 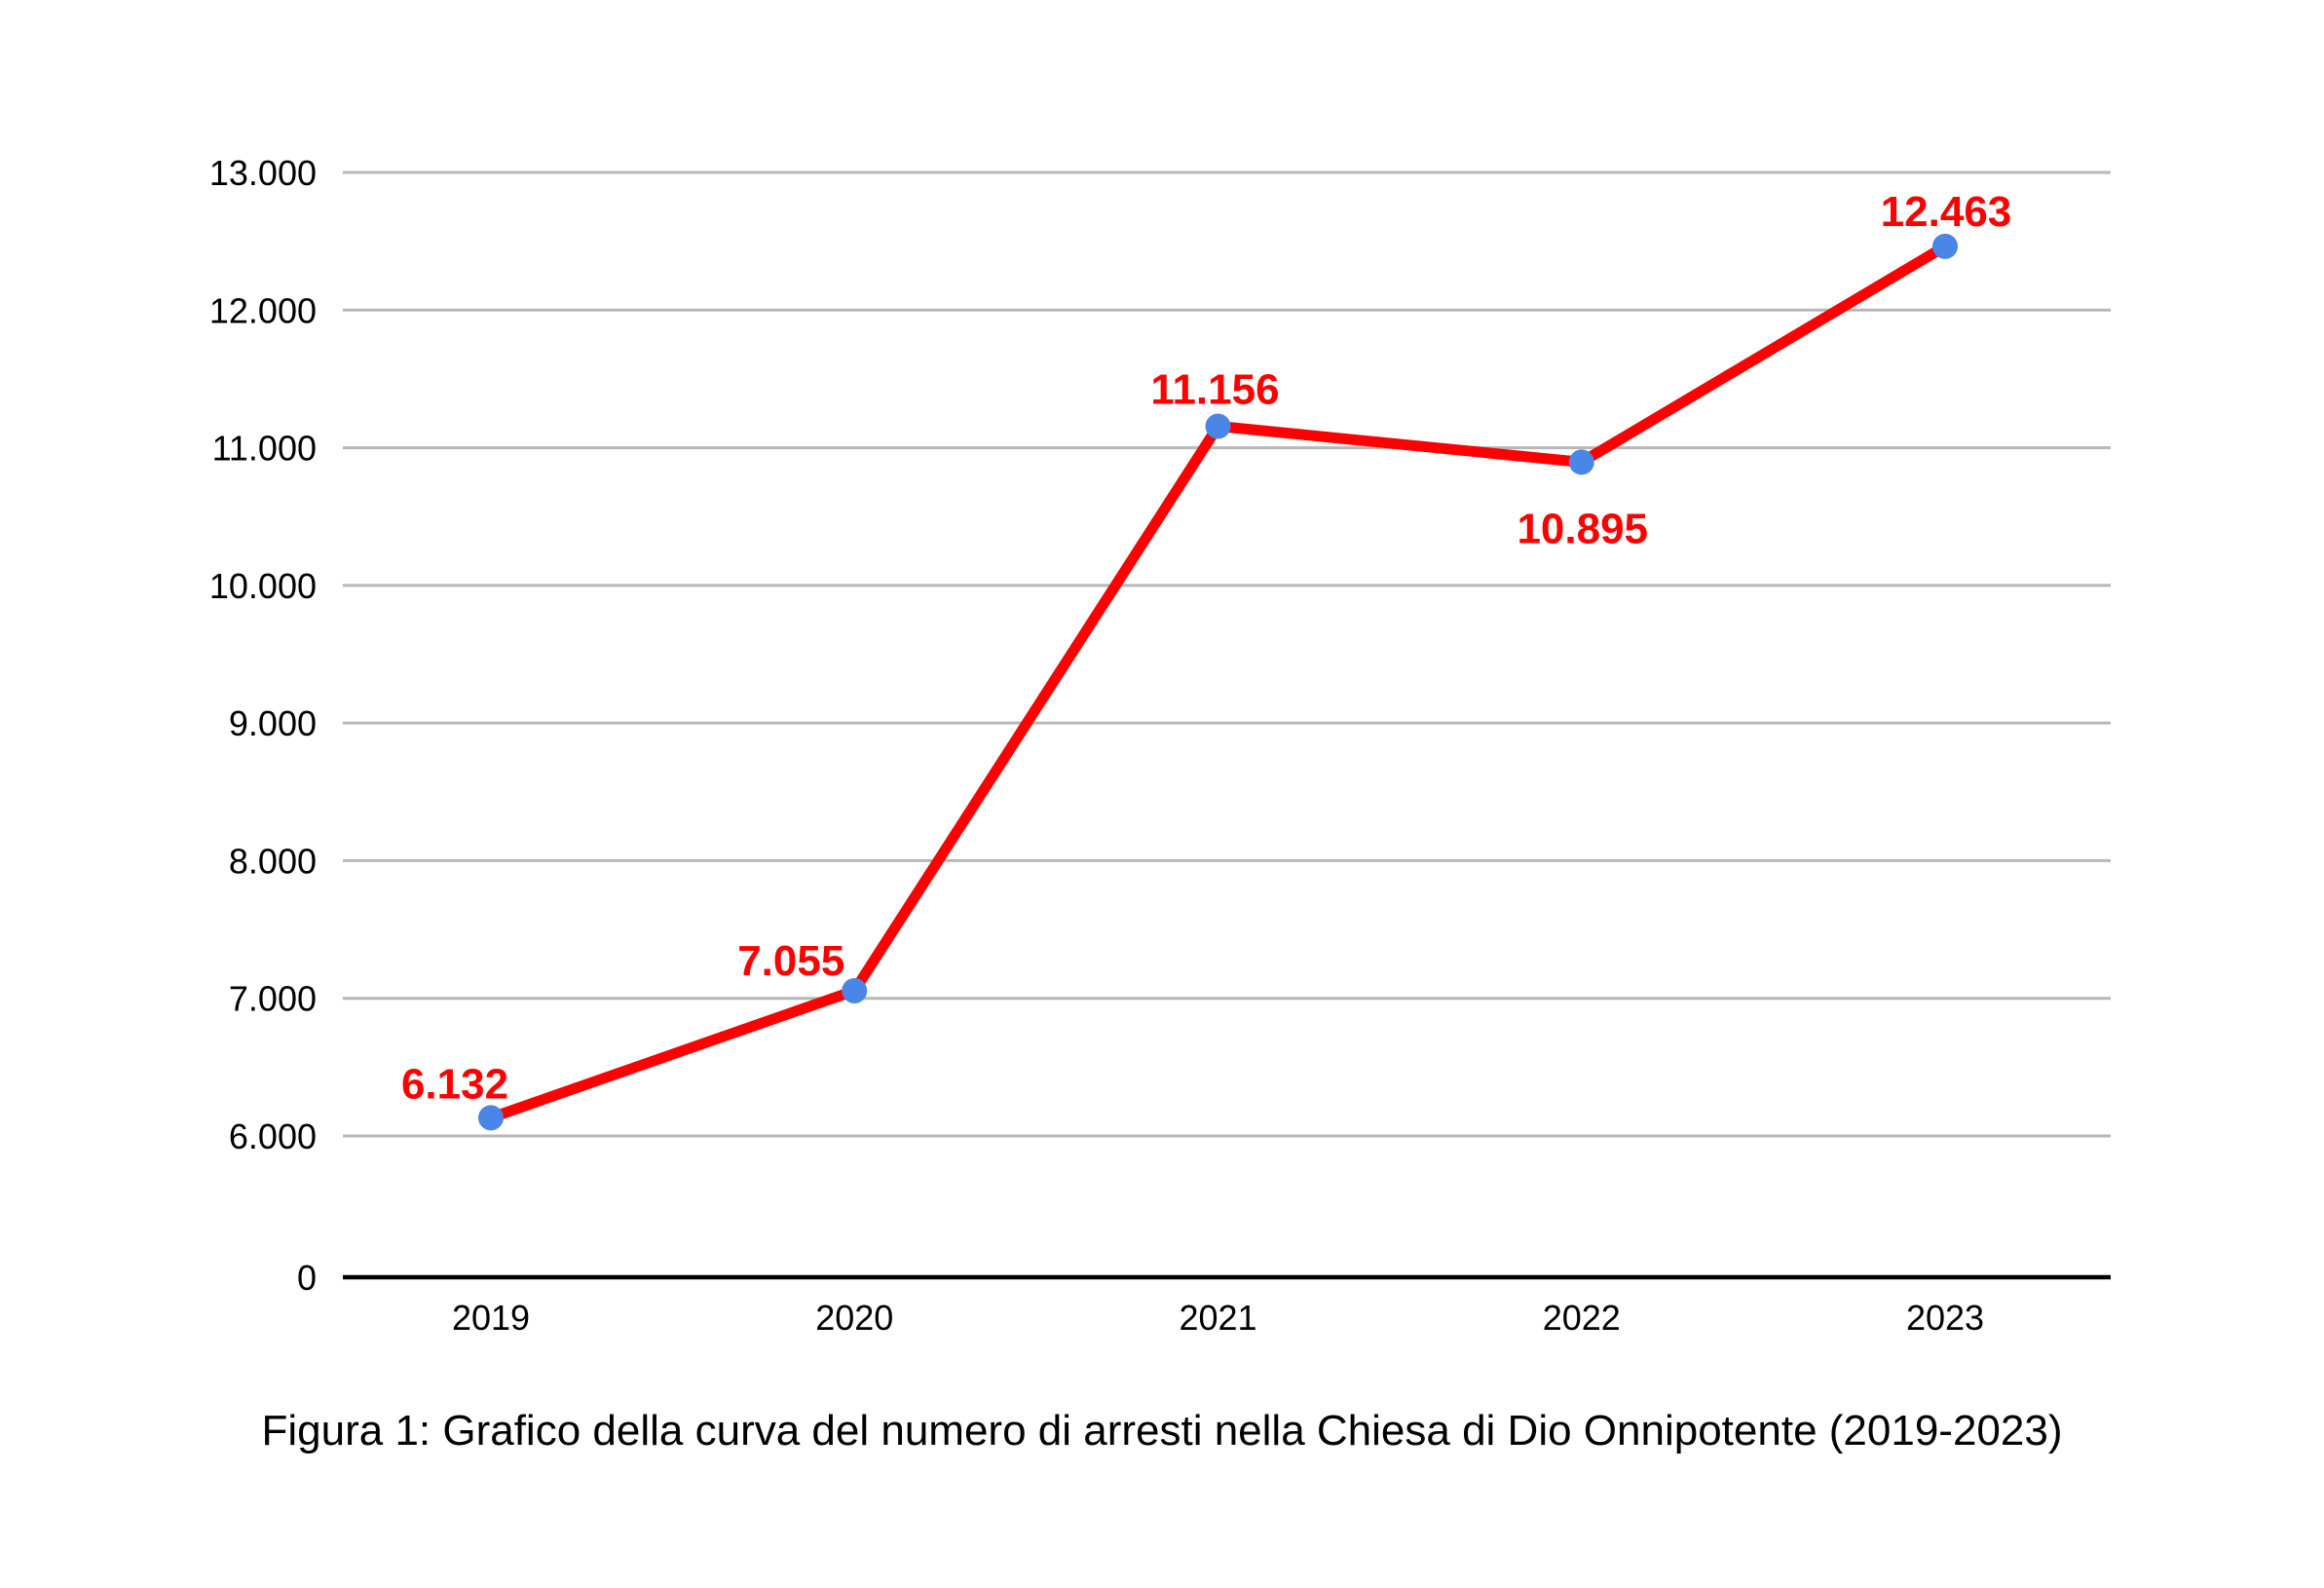 I want to click on y-tick-label: 6.000, so click(x=273, y=1136).